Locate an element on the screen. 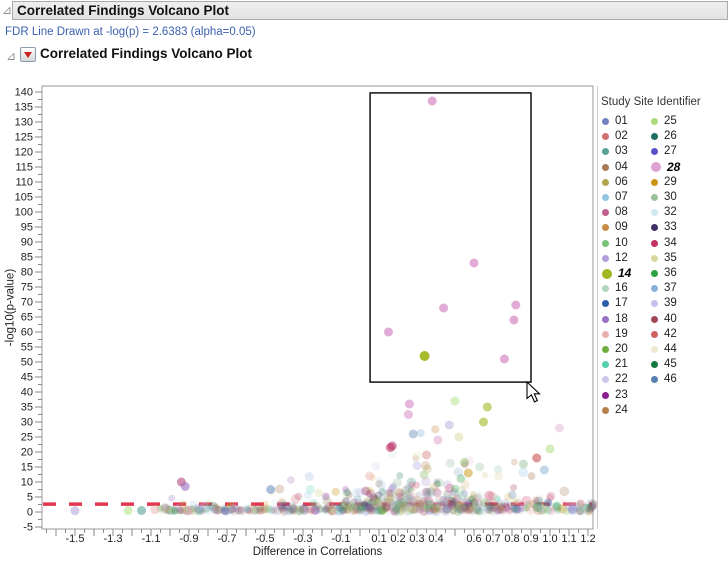 The height and width of the screenshot is (576, 728). legend-item-44: 44 is located at coordinates (664, 349).